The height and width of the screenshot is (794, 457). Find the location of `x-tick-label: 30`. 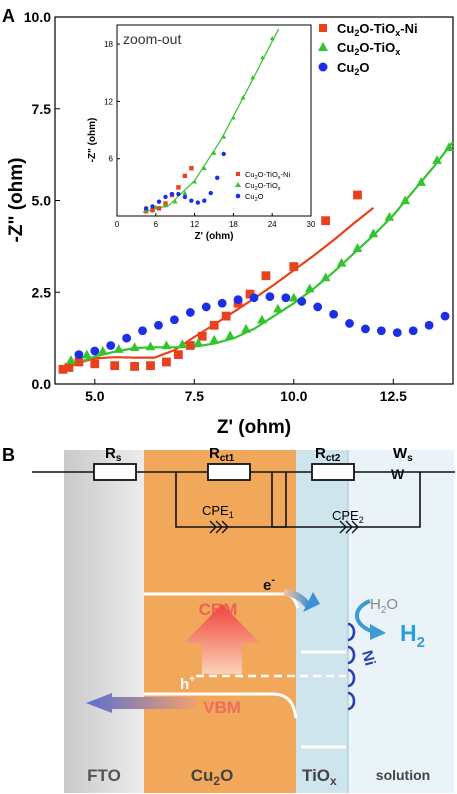

x-tick-label: 30 is located at coordinates (311, 224).